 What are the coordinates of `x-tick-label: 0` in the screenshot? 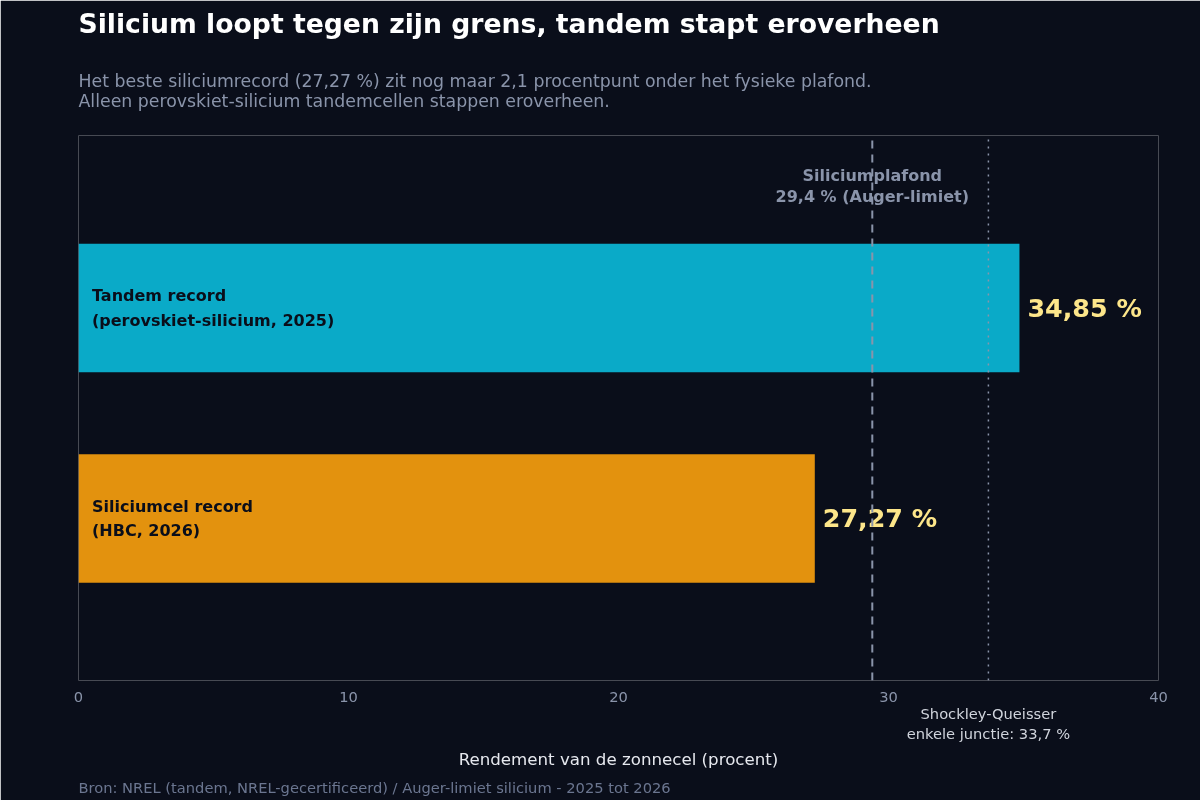 It's located at (78, 696).